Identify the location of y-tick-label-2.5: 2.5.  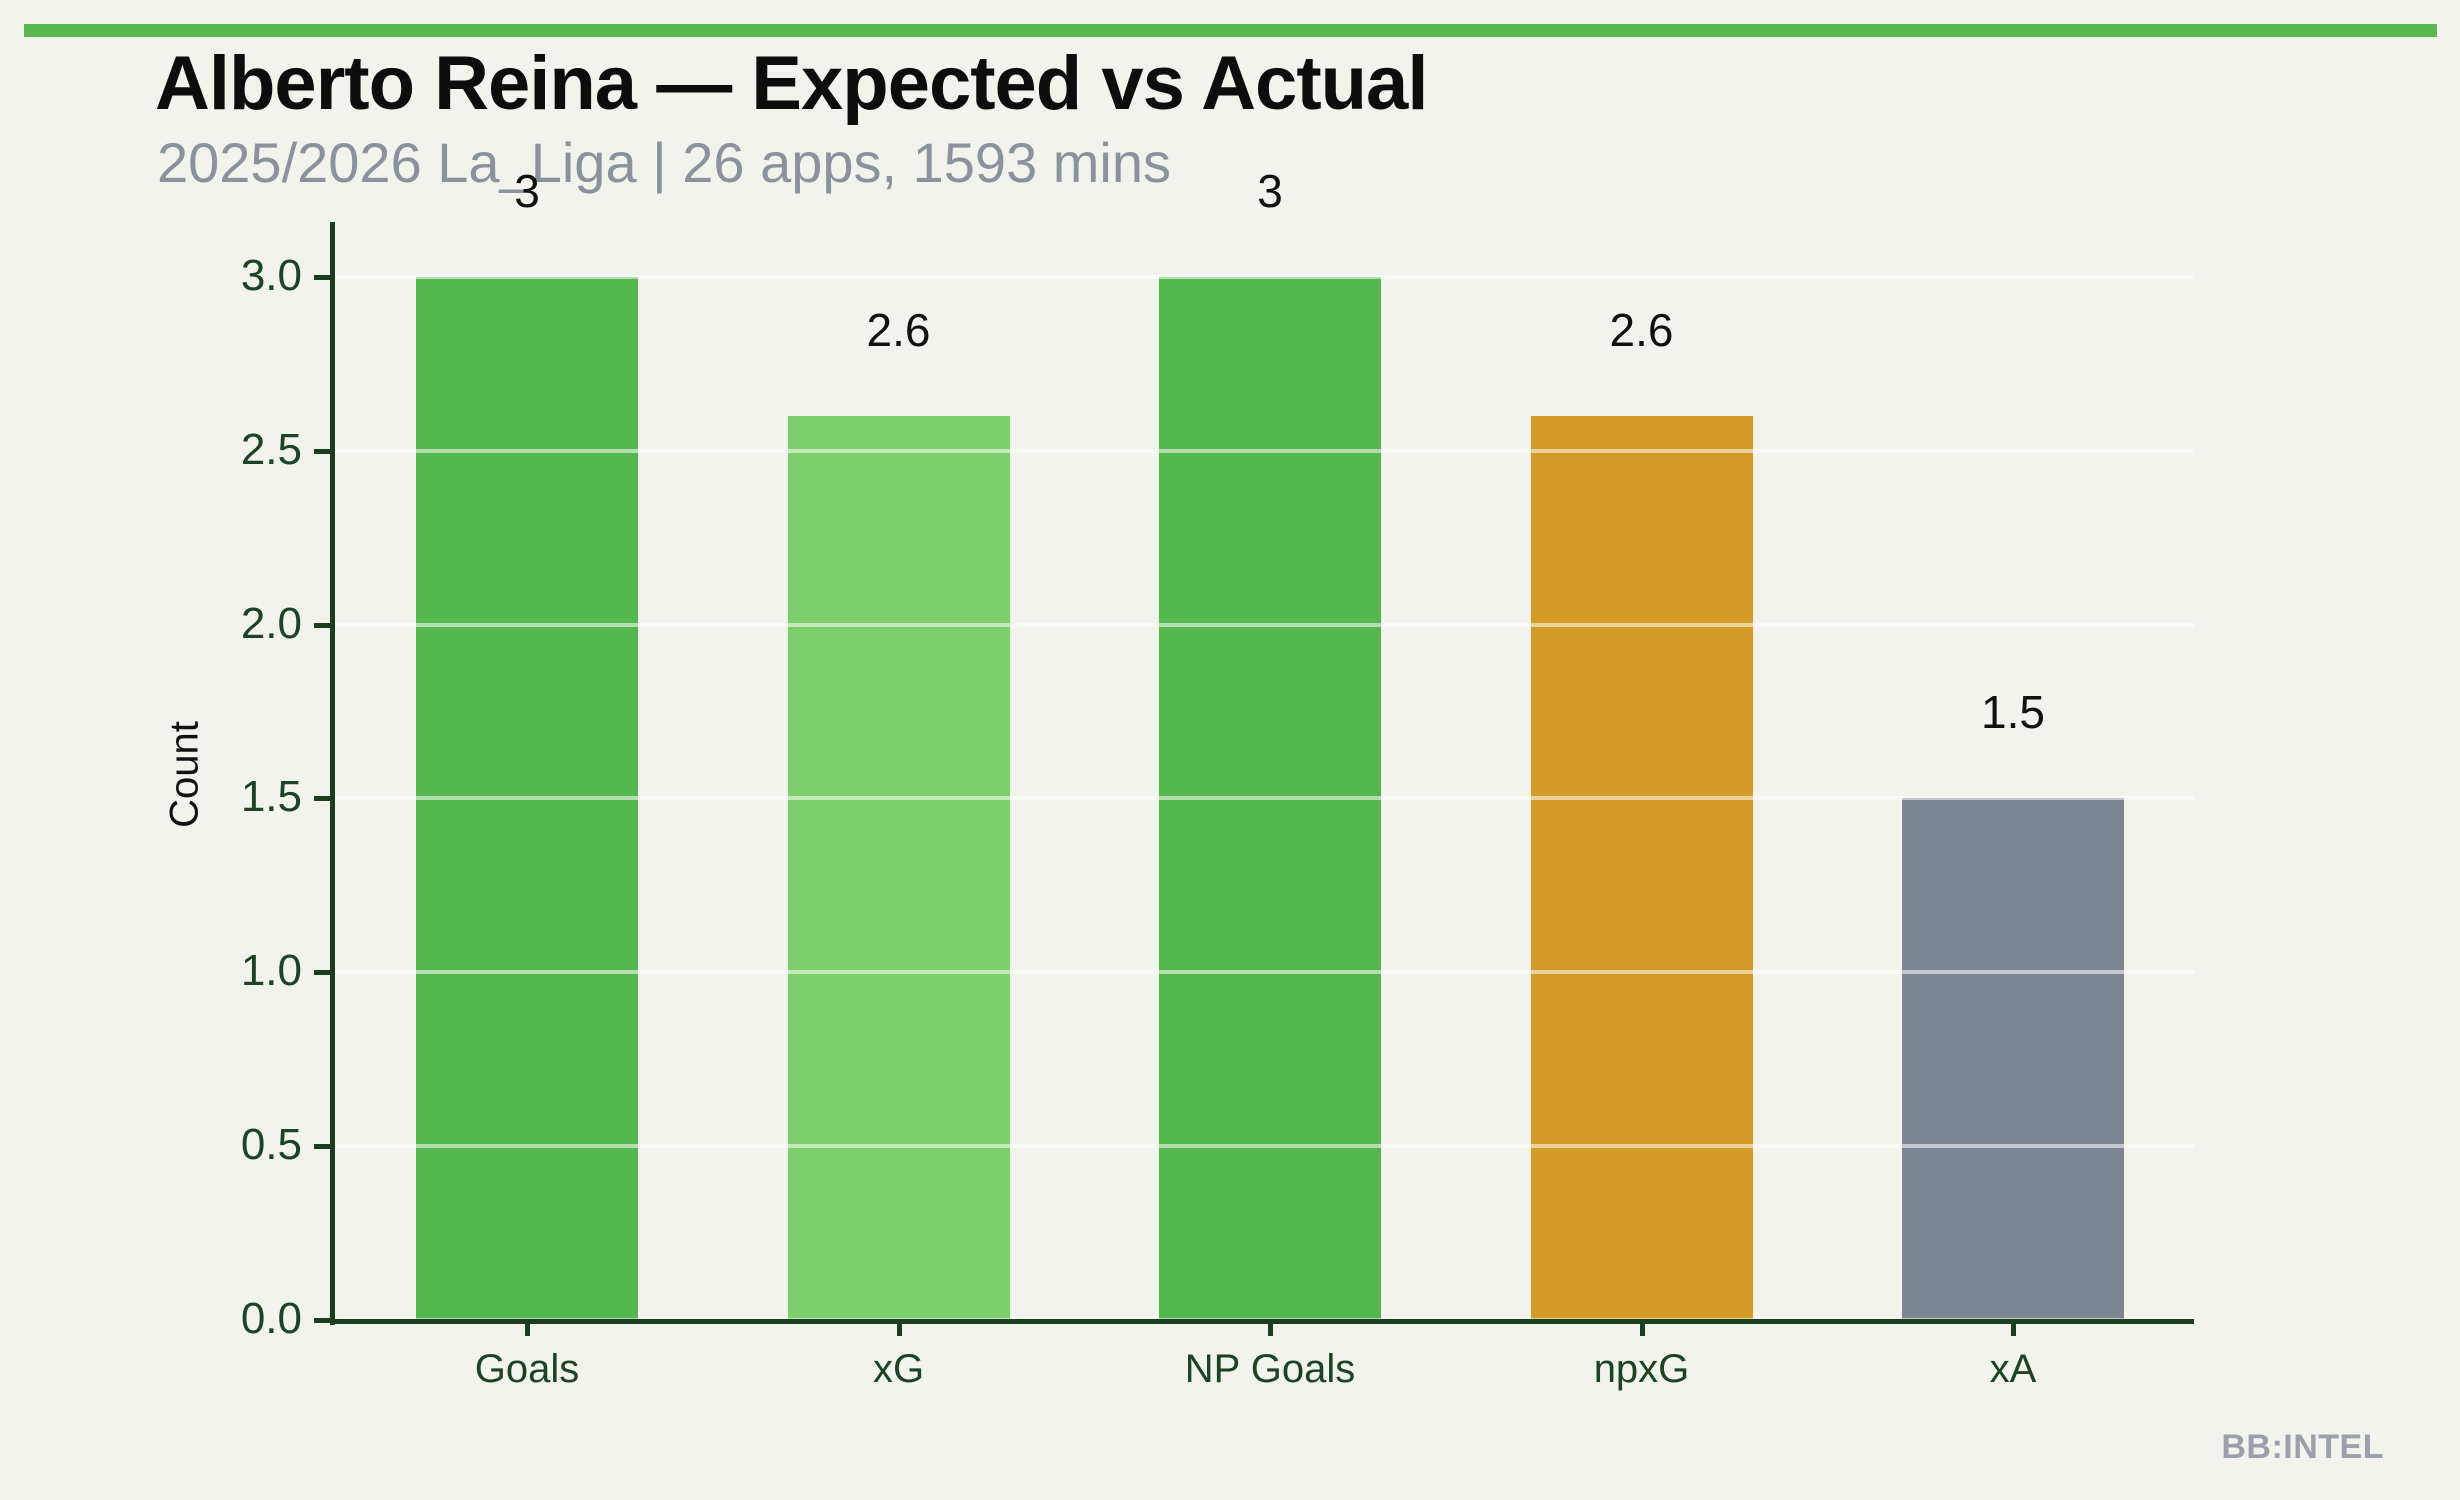
(271, 449).